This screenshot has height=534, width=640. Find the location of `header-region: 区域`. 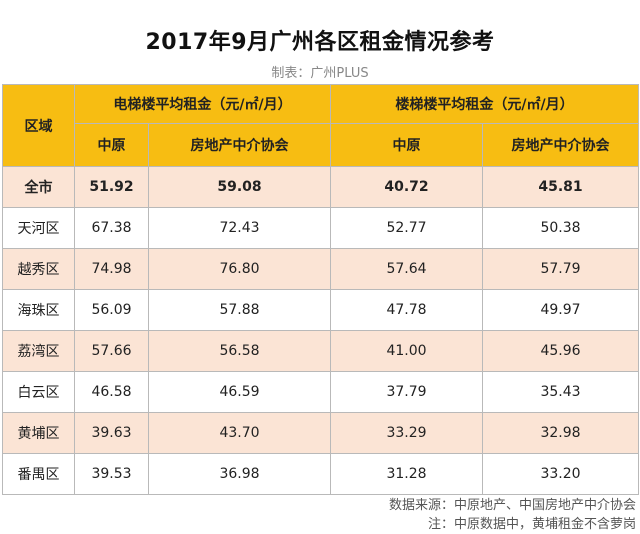

header-region: 区域 is located at coordinates (38, 125).